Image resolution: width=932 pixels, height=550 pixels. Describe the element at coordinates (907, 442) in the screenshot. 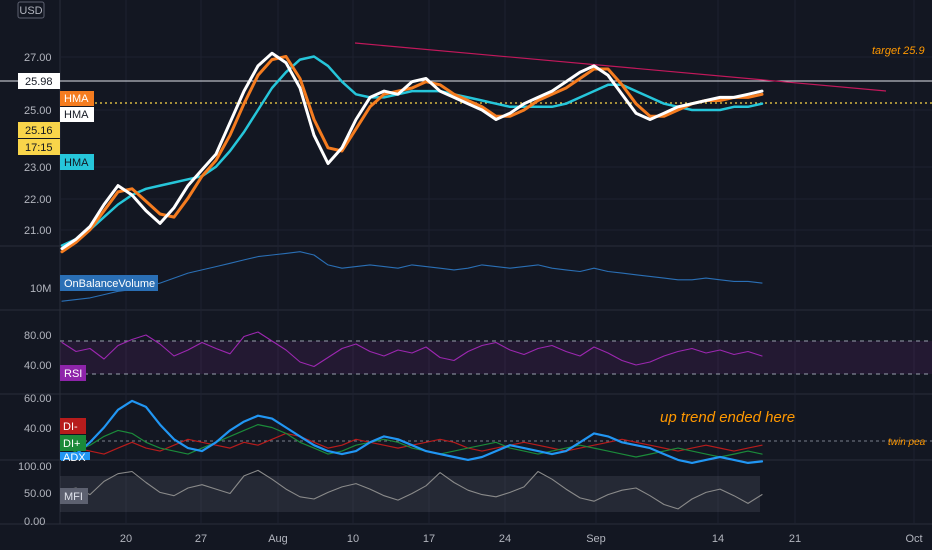

I see `twin-peaks-annotation: twin pea` at that location.